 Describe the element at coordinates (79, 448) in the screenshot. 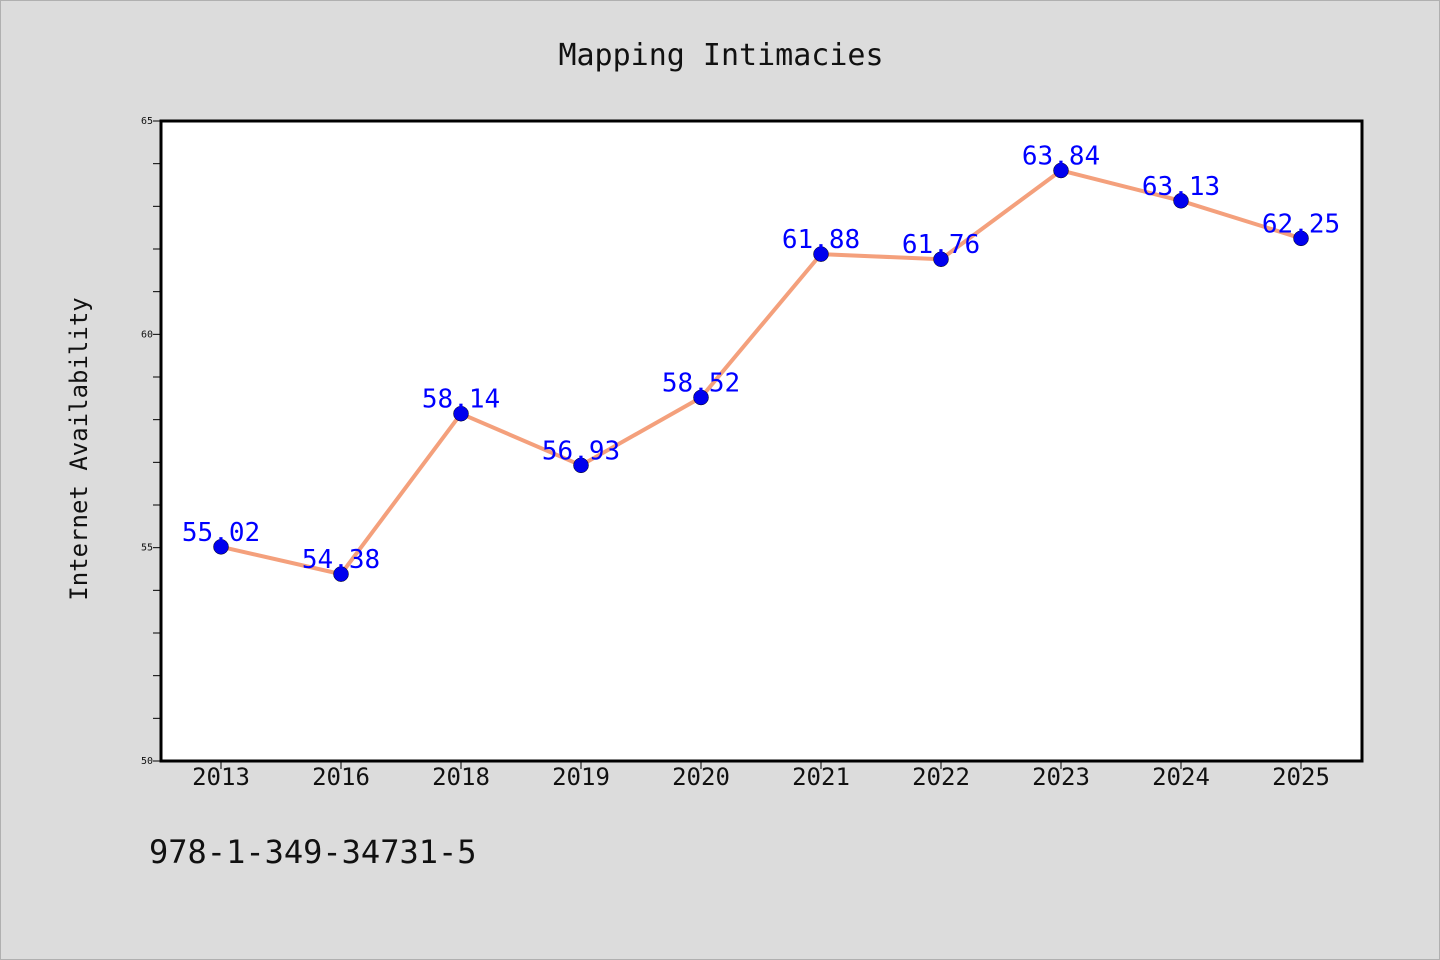

I see `y-axis-label: Internet Availability` at that location.